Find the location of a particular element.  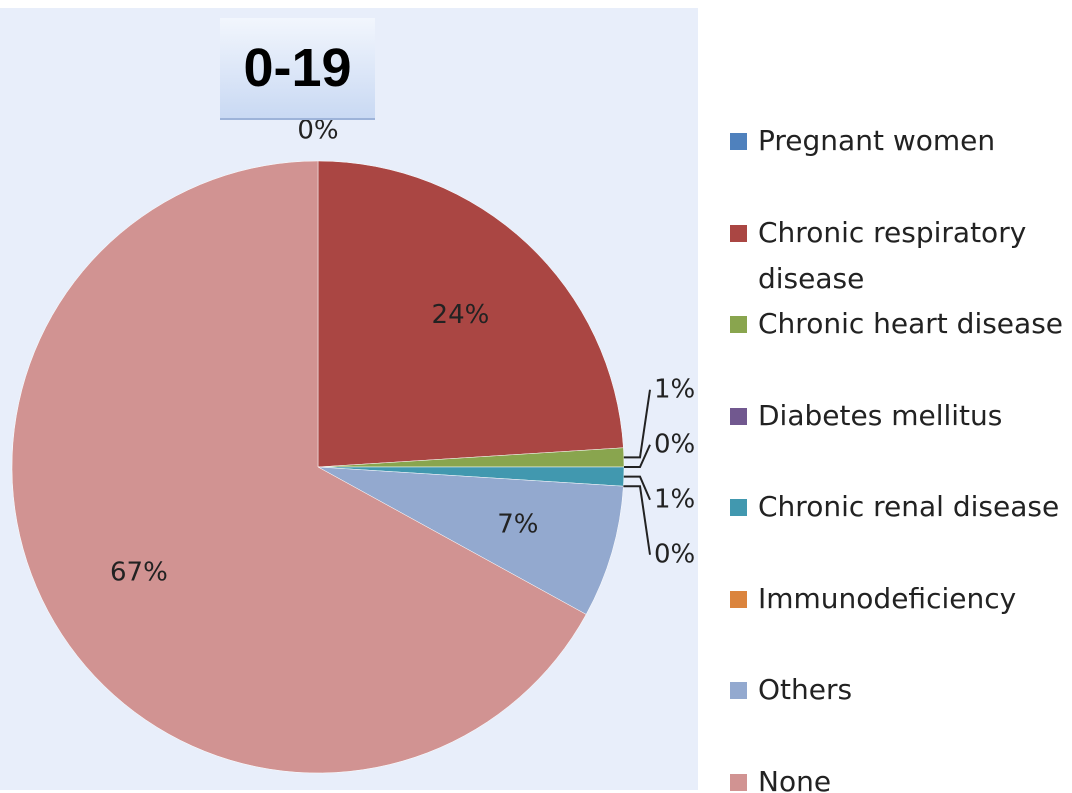

legend-item: Immunodeficiency is located at coordinates (898, 599).